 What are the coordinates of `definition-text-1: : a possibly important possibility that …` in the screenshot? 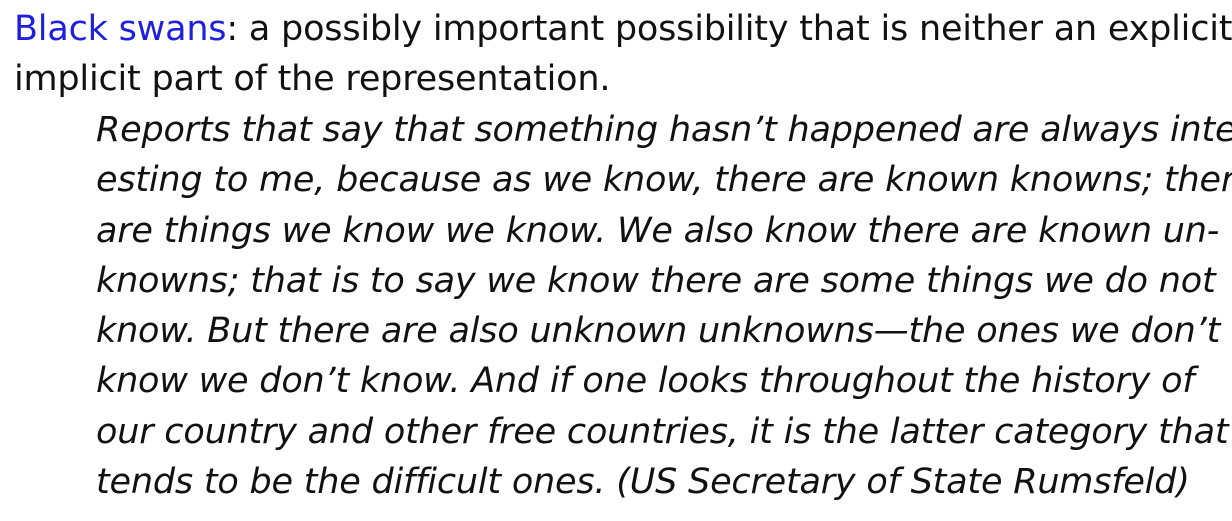 It's located at (729, 29).